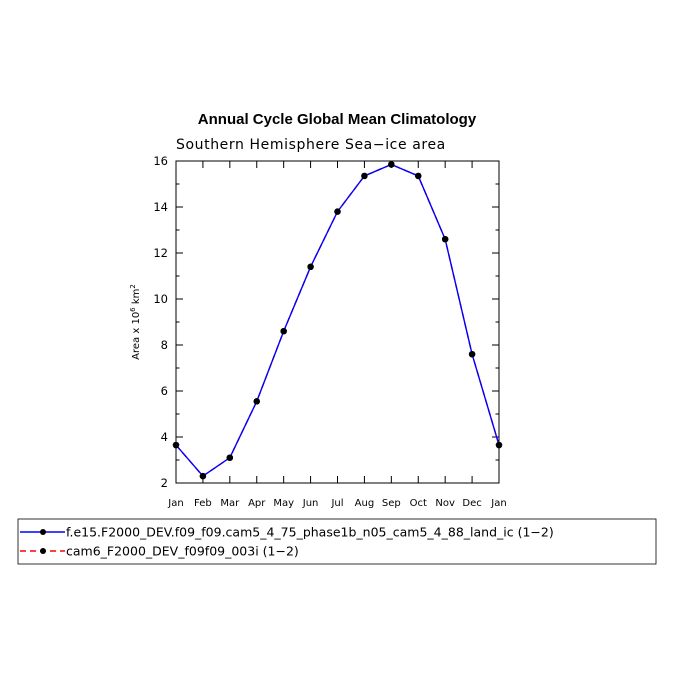 The width and height of the screenshot is (675, 680). Describe the element at coordinates (164, 483) in the screenshot. I see `y-tick-label: 2` at that location.